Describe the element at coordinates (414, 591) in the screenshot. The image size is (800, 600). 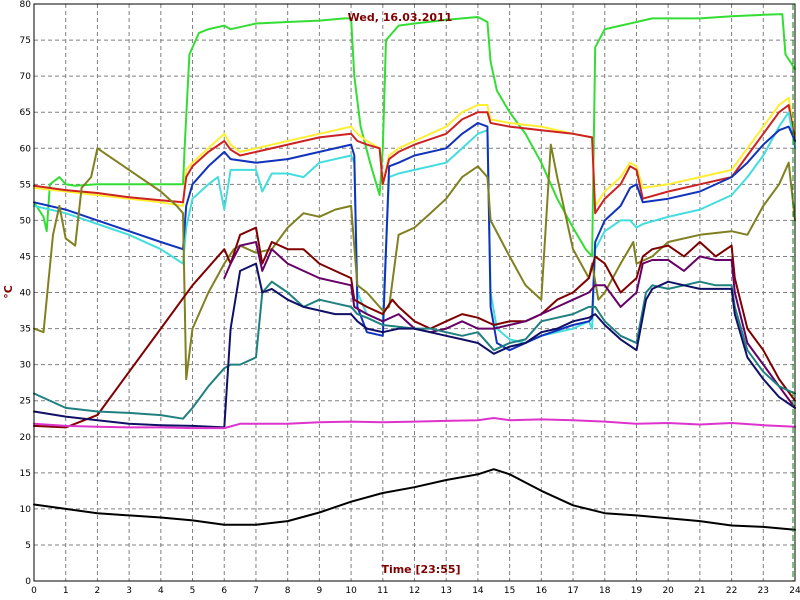
I see `x-tick-label: 12` at that location.